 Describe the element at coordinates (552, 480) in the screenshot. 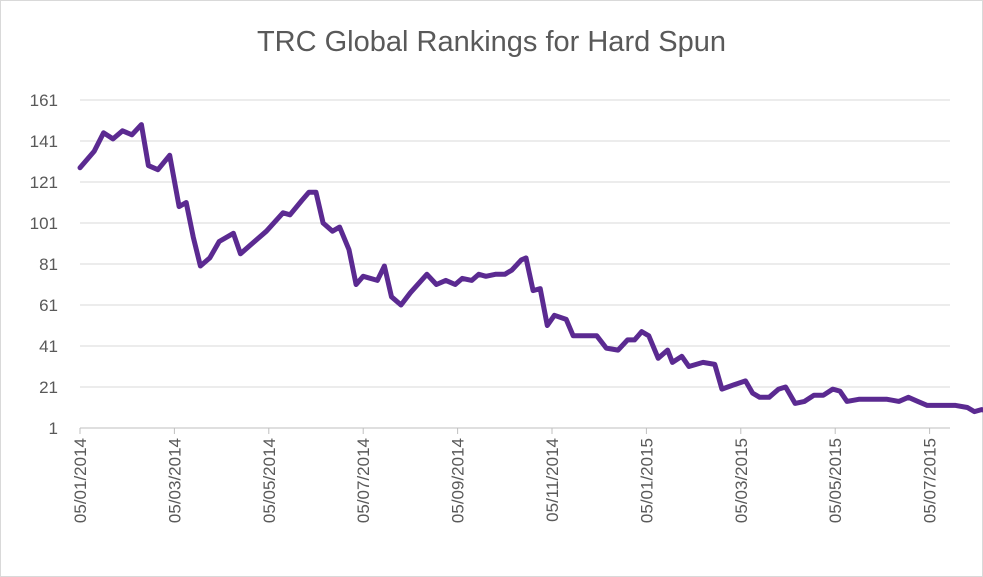

I see `x-tick-label: 05/11/2014` at that location.